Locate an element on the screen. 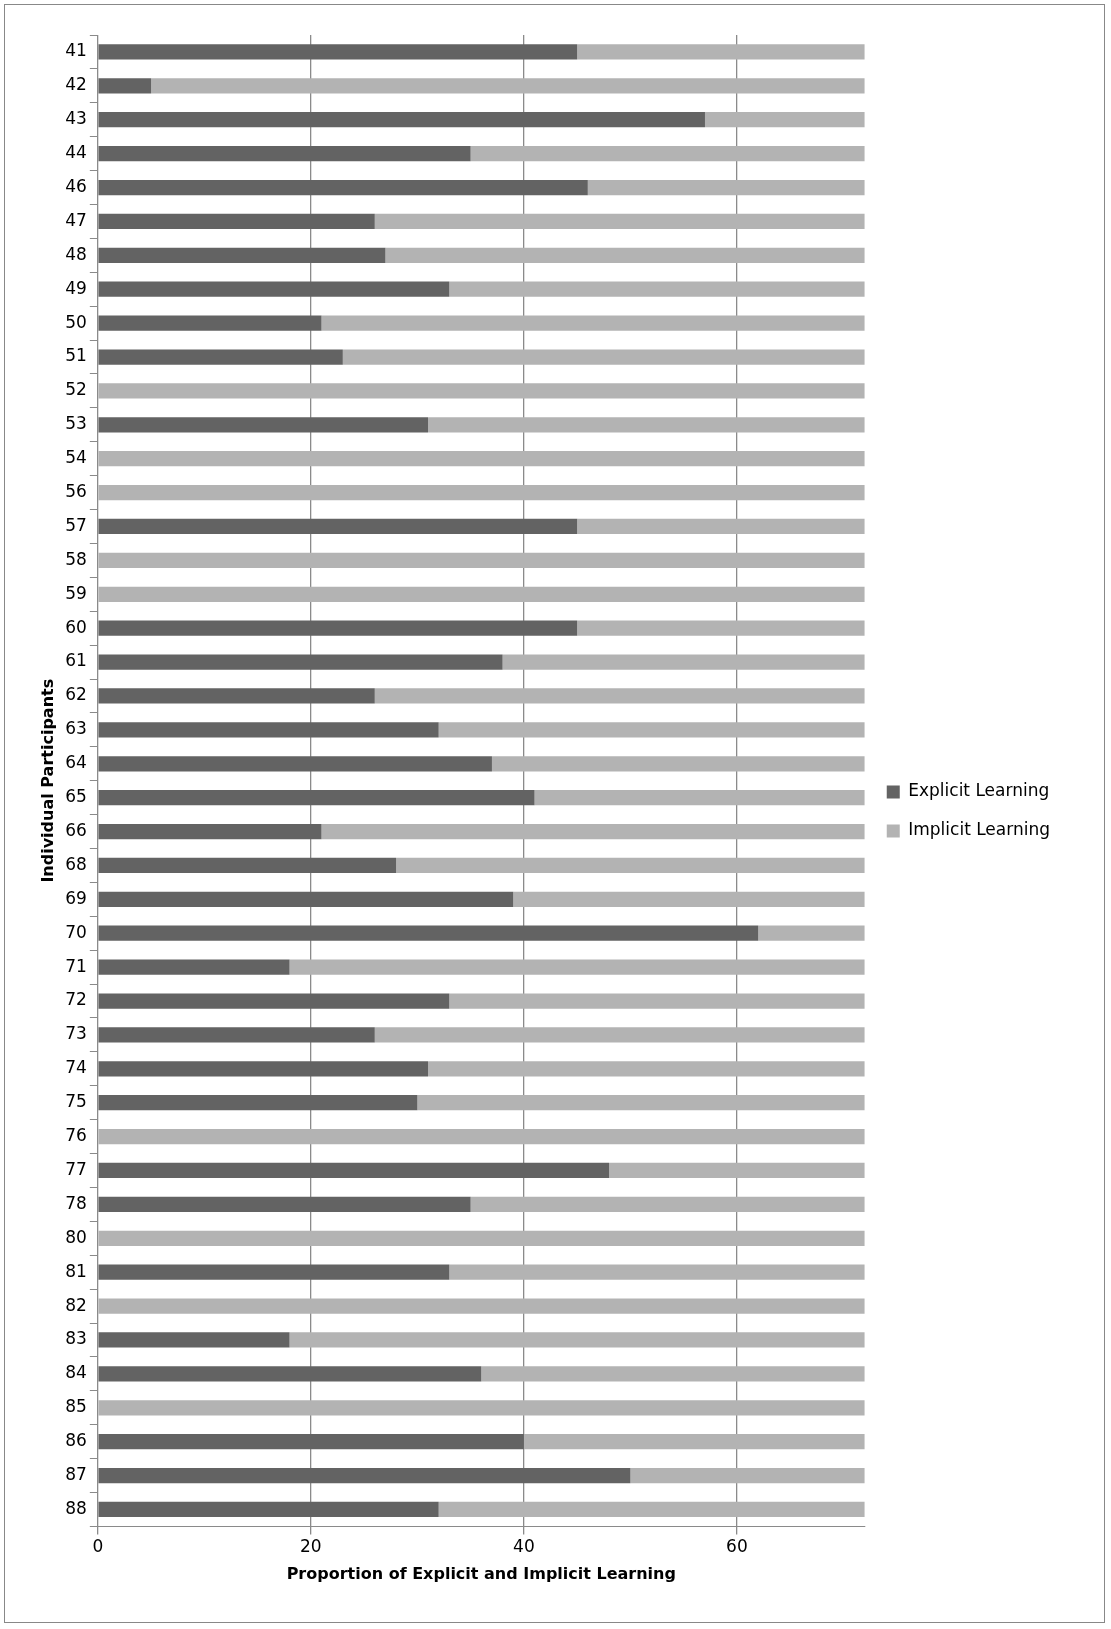  y-tick-label: 47 is located at coordinates (76, 219).